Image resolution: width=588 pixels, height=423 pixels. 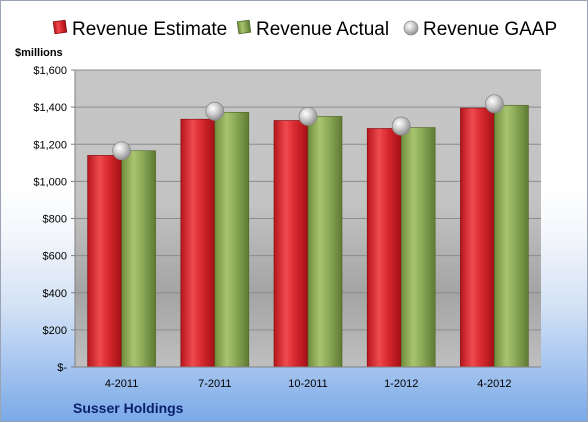 I want to click on x-axis-ticks: 4-2011 7-2011 10-2011 1-2012 4-2012, so click(x=308, y=384).